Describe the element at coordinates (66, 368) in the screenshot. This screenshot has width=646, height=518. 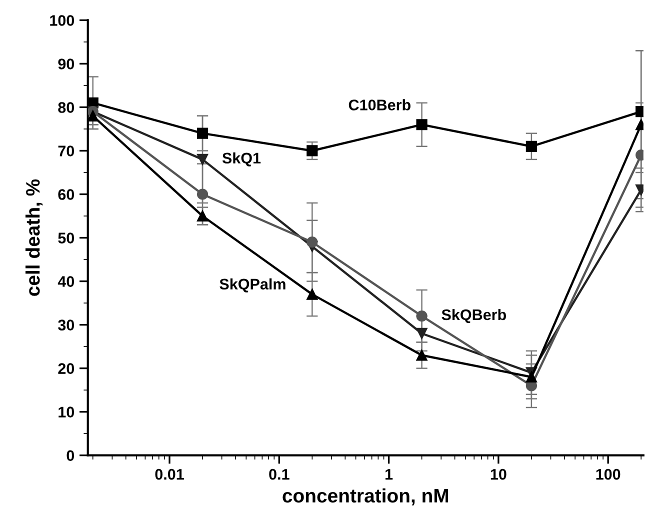
I see `y-tick-label: 20` at that location.